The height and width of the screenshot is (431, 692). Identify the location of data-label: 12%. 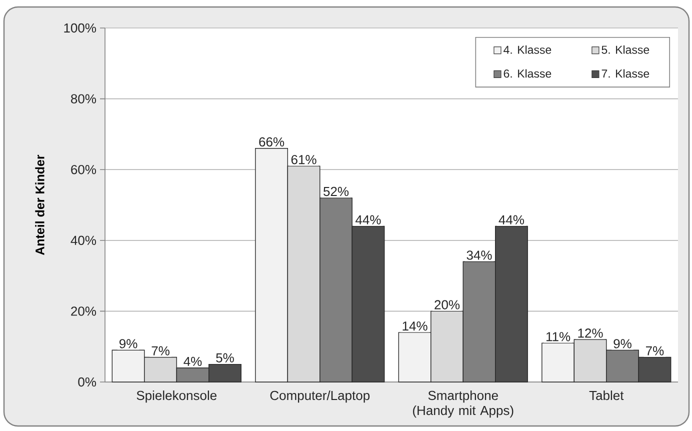
(590, 333).